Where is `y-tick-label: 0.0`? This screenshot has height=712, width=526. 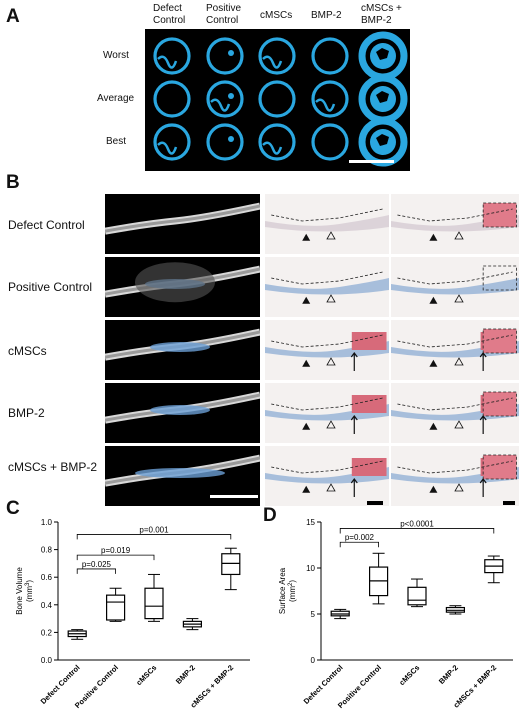 y-tick-label: 0.0 is located at coordinates (47, 660).